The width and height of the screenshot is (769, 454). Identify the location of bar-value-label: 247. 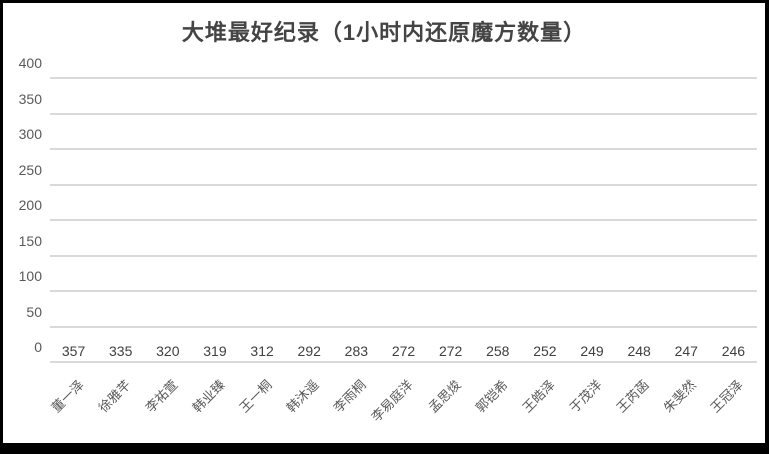
(686, 351).